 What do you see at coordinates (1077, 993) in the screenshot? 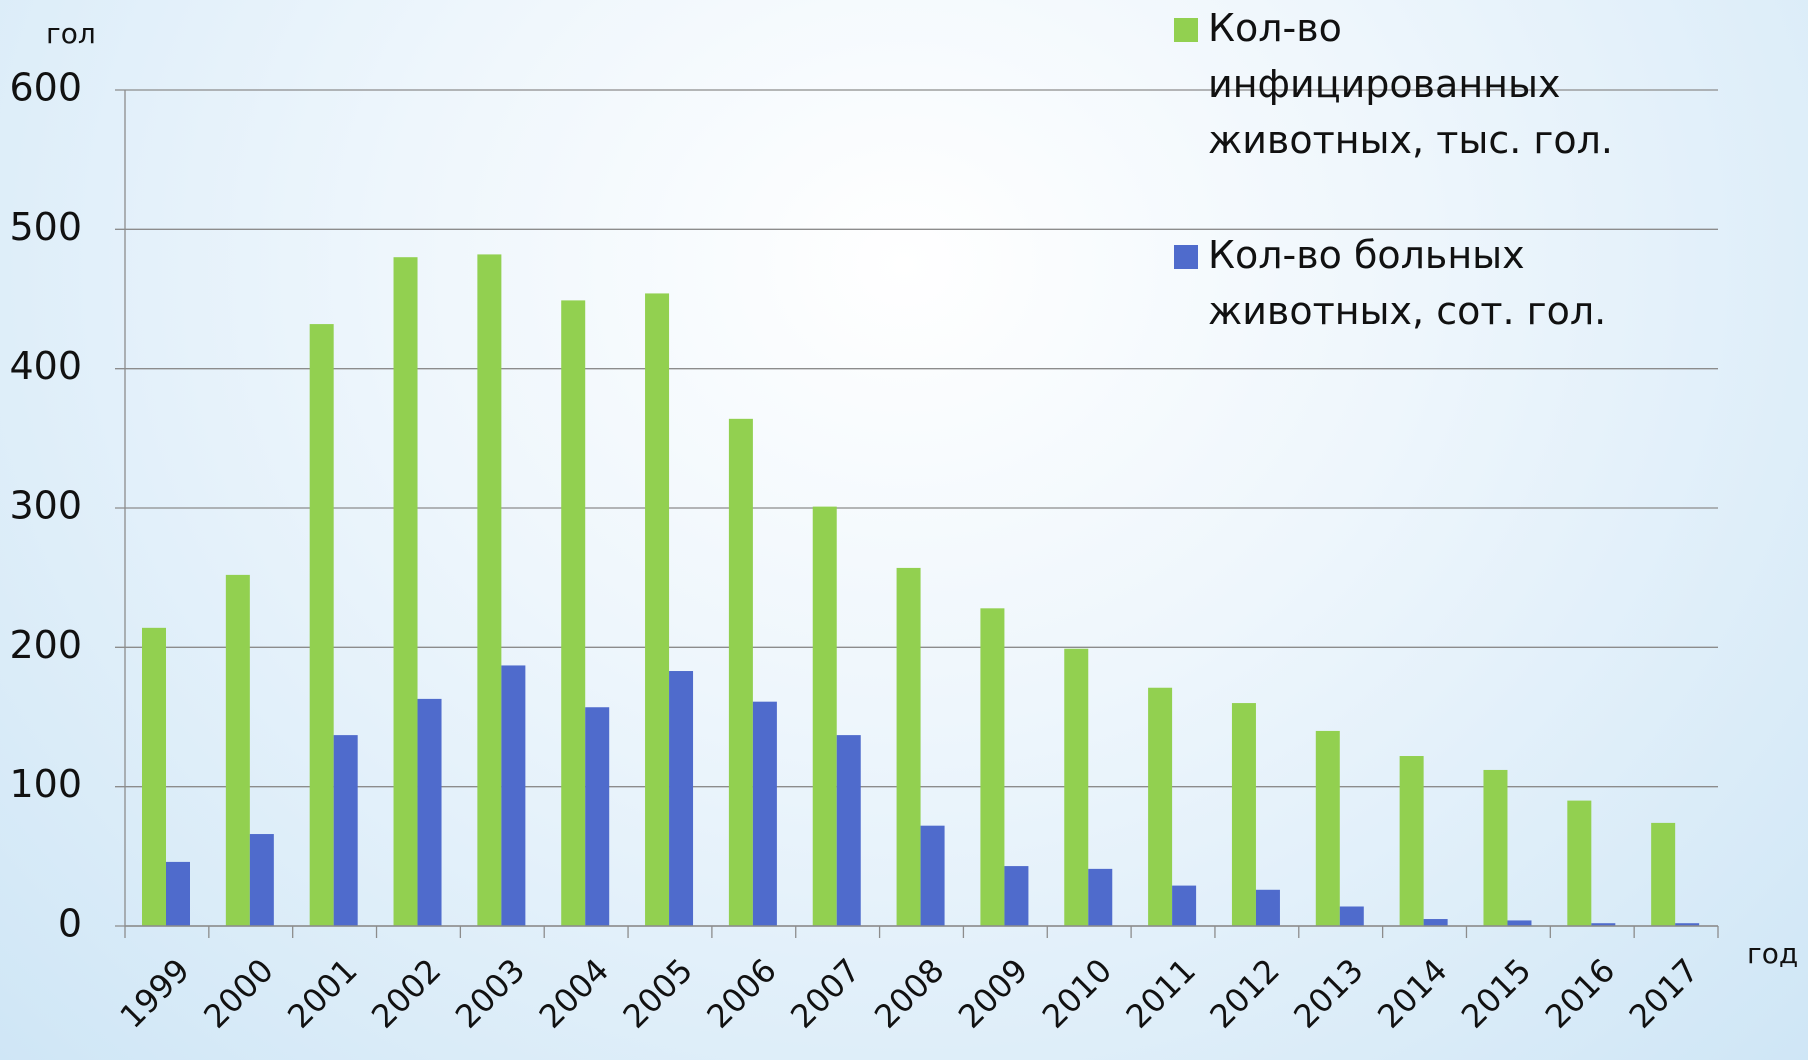
I see `x-tick-label: 2010` at bounding box center [1077, 993].